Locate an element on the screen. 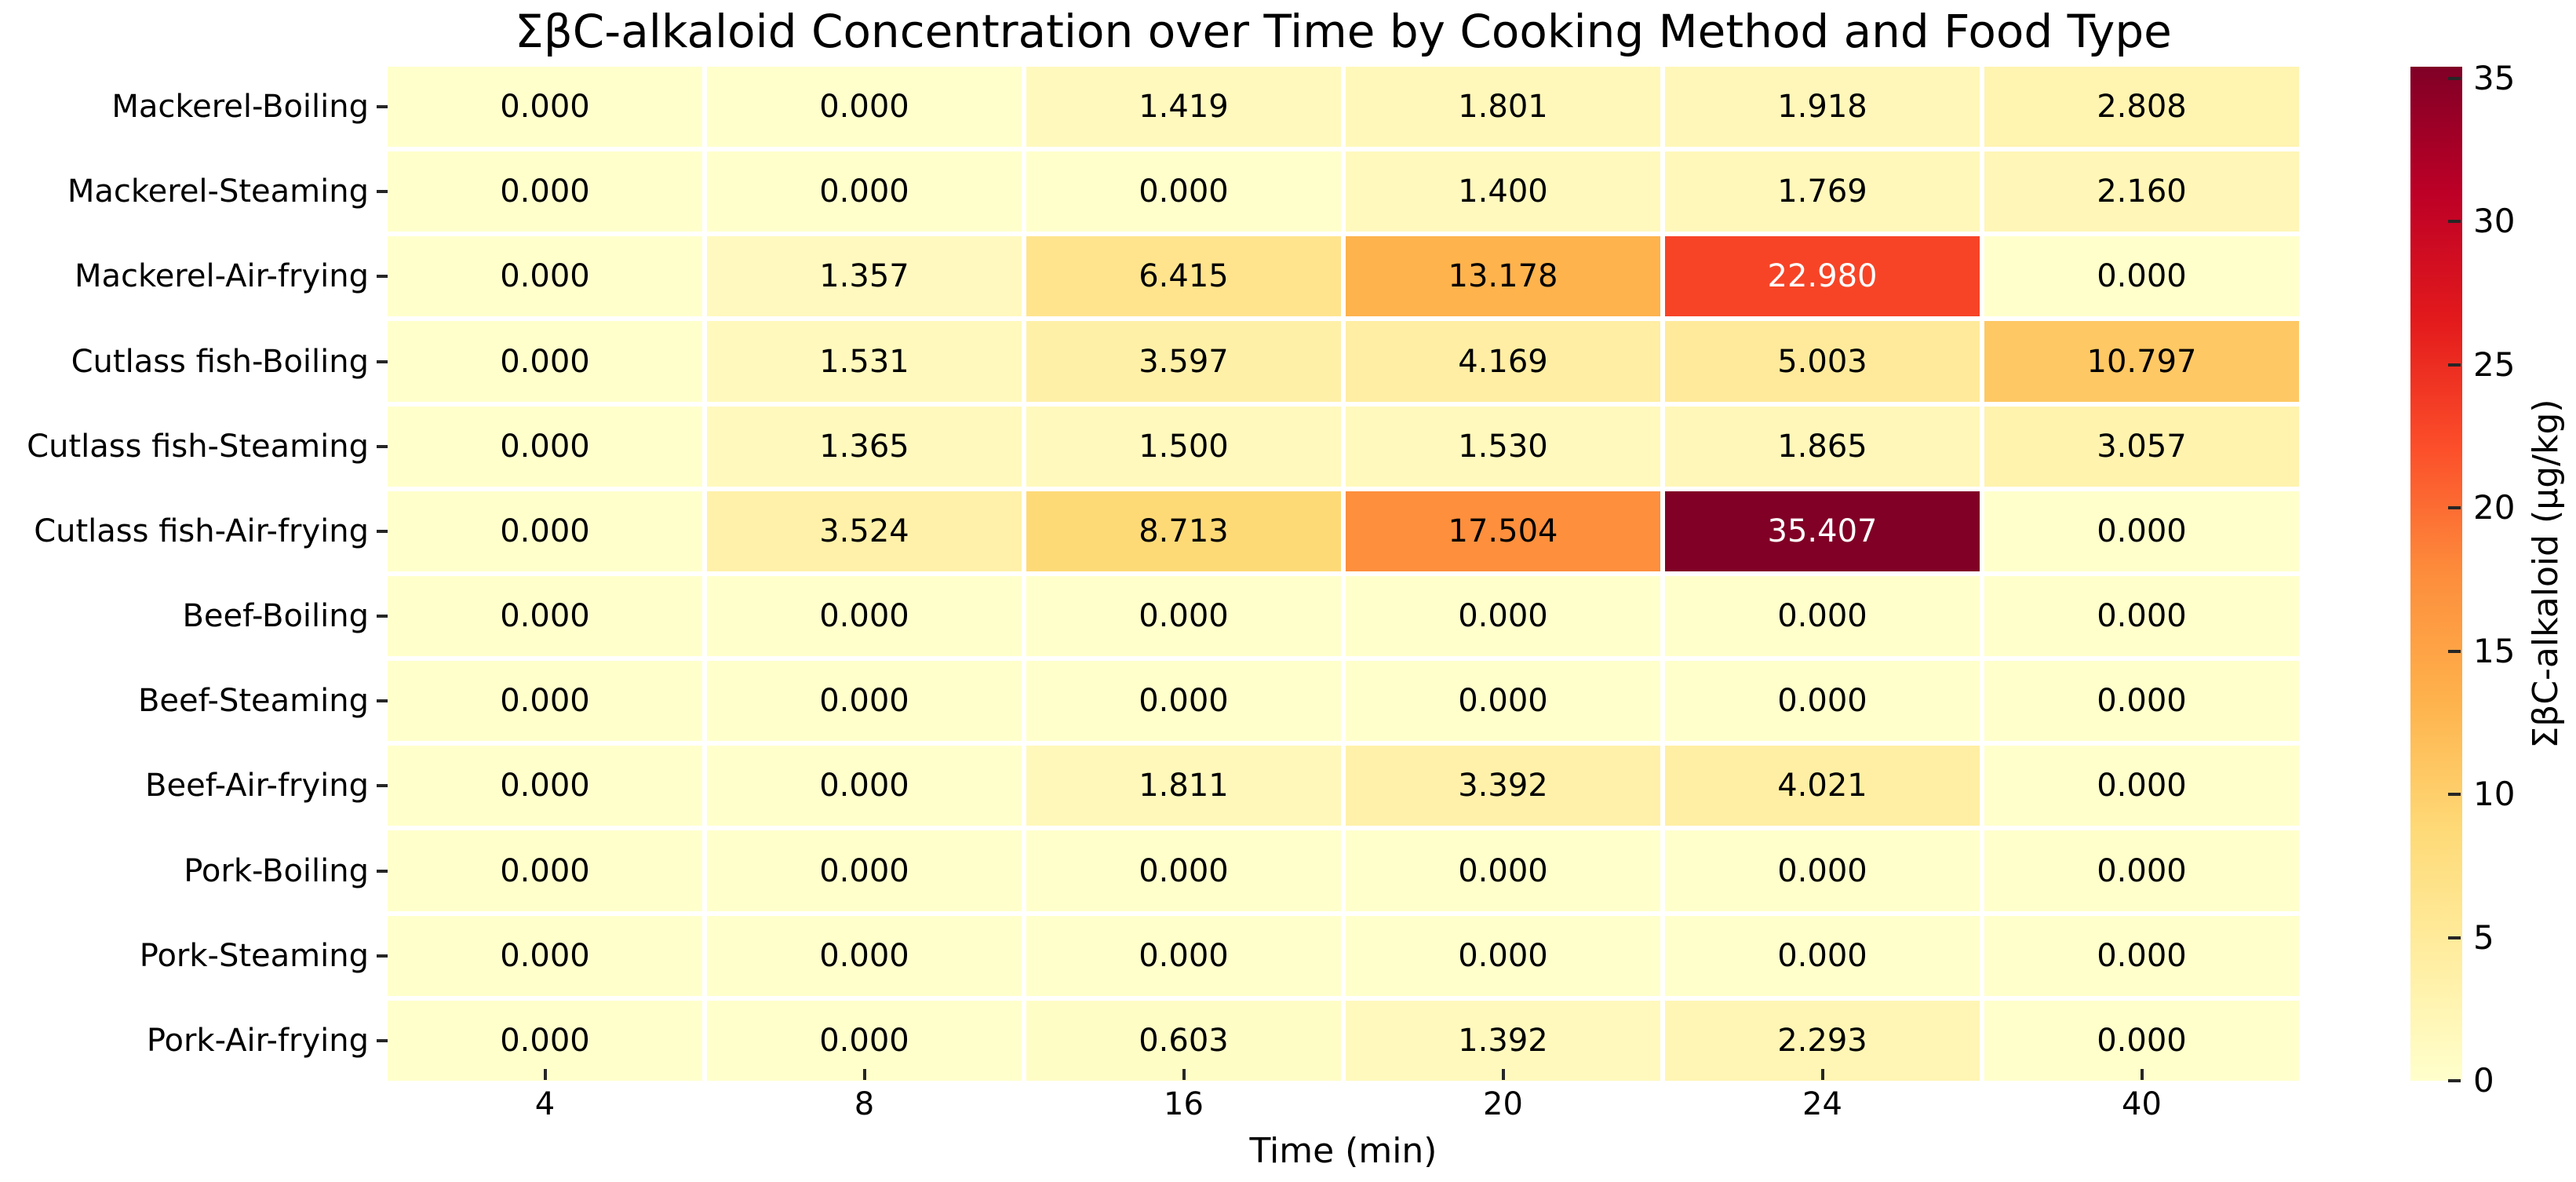 This screenshot has width=2576, height=1182. y-tick-label: Mackerel-Steaming is located at coordinates (218, 191).